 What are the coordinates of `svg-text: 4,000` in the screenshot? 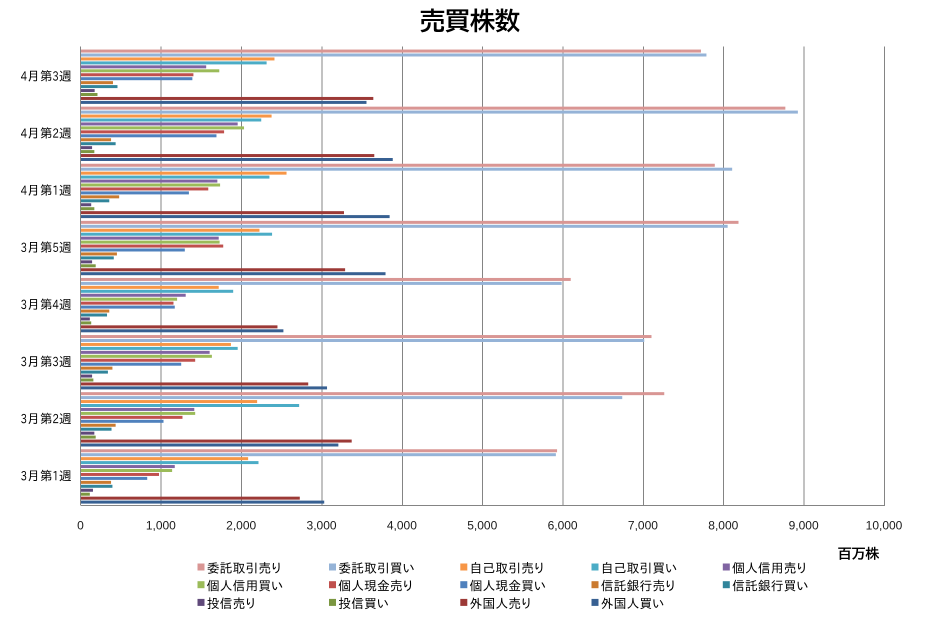 It's located at (402, 526).